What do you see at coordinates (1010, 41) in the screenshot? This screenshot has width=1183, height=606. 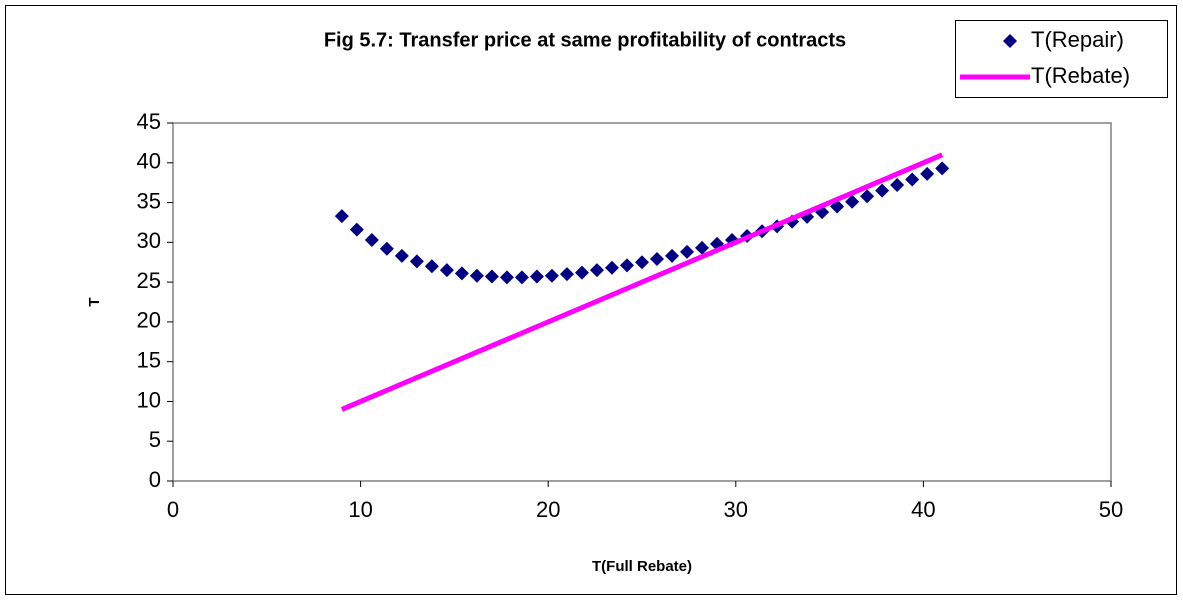 I see `legend-swatch` at bounding box center [1010, 41].